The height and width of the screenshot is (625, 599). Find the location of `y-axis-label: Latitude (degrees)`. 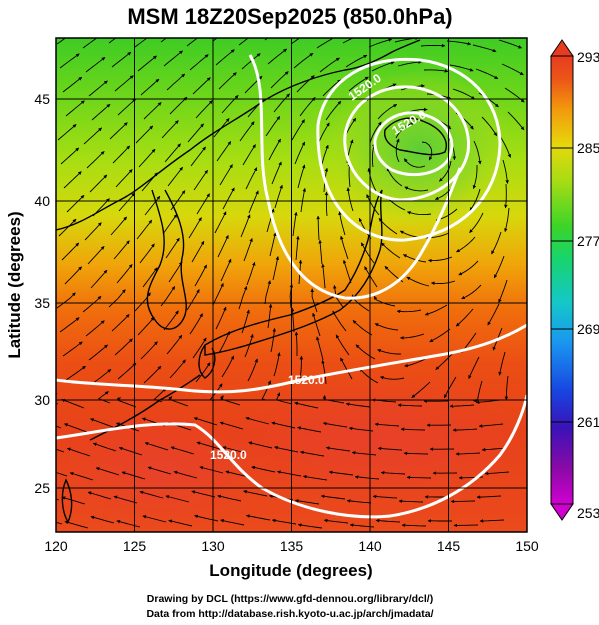

y-axis-label: Latitude (degrees) is located at coordinates (14, 284).